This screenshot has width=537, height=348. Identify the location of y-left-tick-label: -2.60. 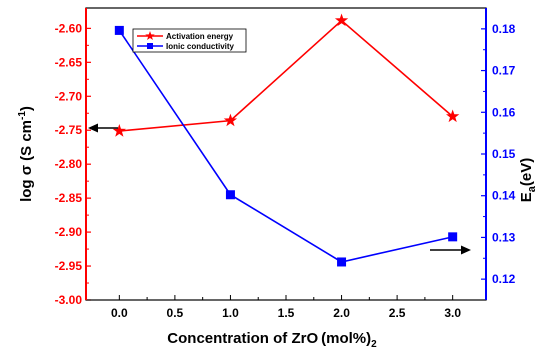
(69, 28).